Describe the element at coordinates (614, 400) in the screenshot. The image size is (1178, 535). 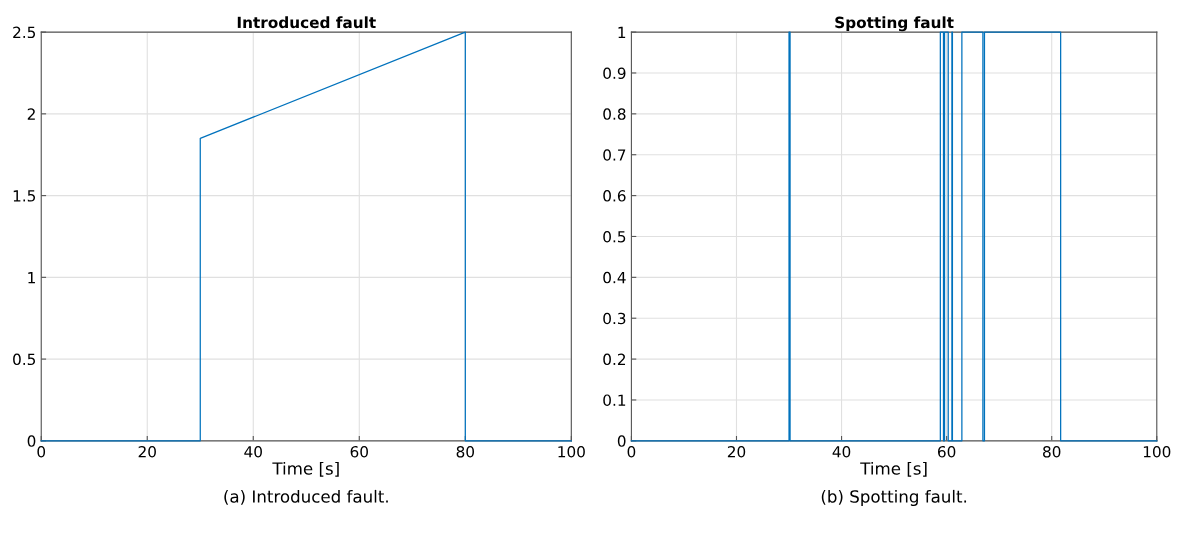
I see `y-tick-label: 0.1` at that location.